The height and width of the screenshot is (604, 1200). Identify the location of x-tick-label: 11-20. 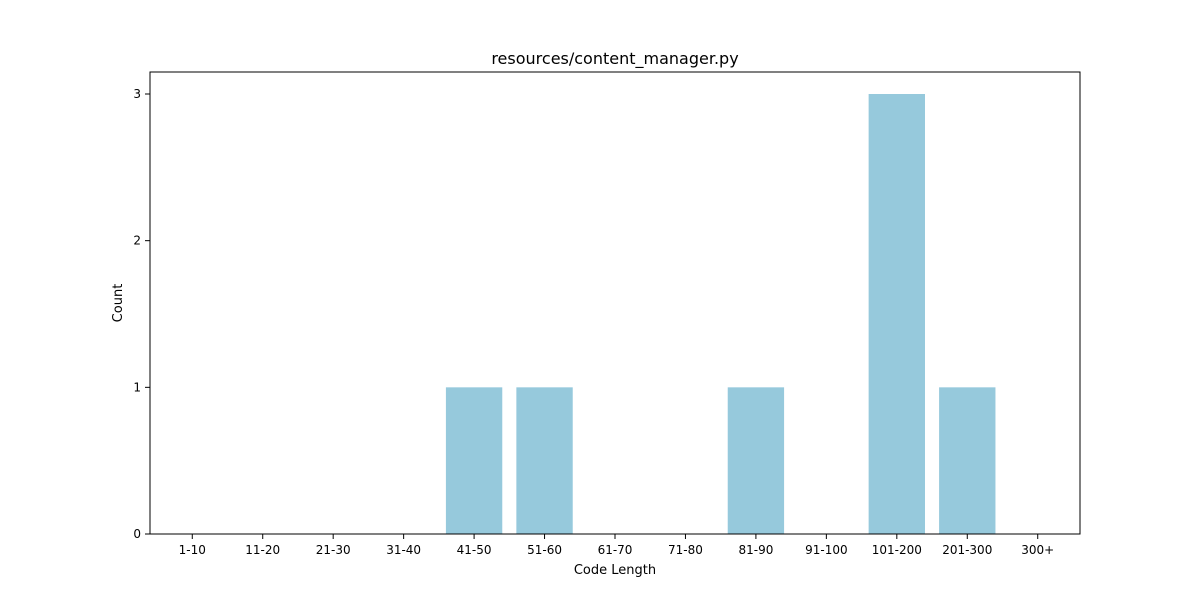
(262, 550).